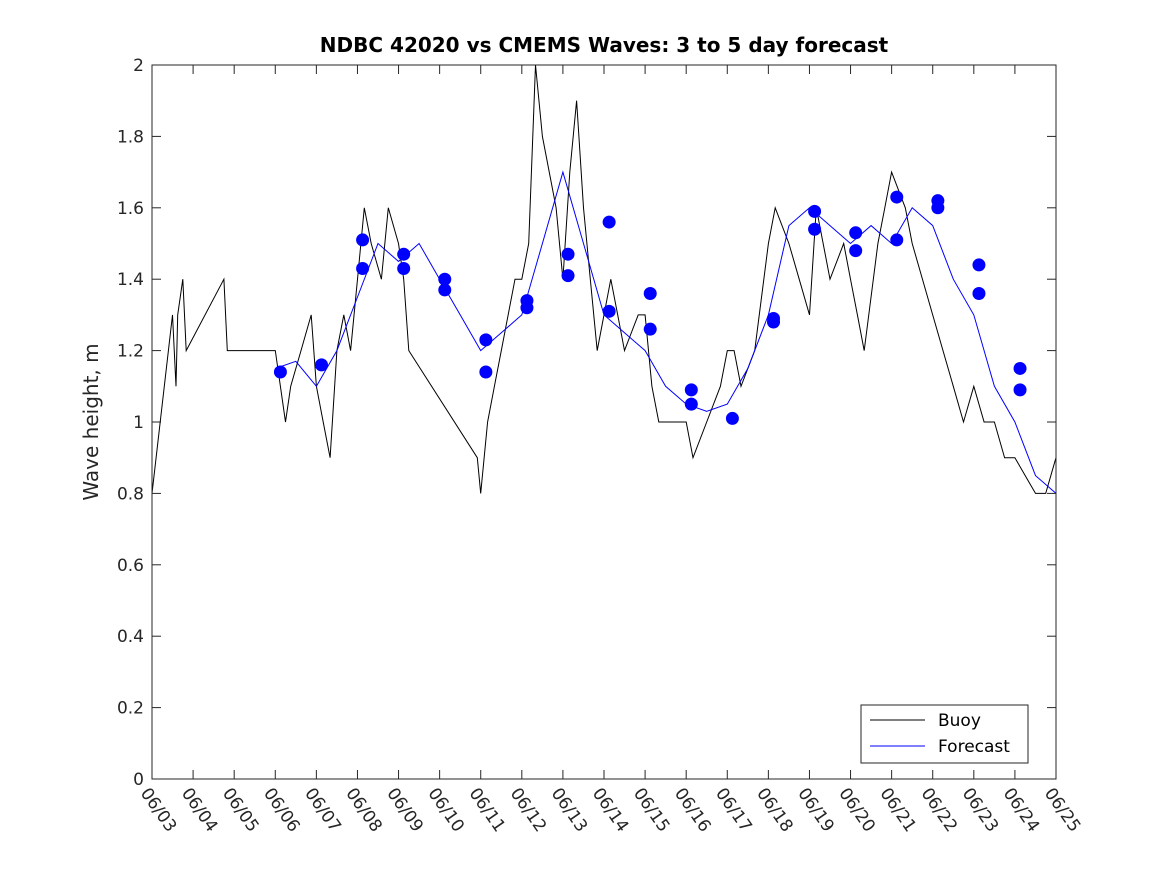 The width and height of the screenshot is (1167, 875). I want to click on y-tick-label: 1.4, so click(130, 280).